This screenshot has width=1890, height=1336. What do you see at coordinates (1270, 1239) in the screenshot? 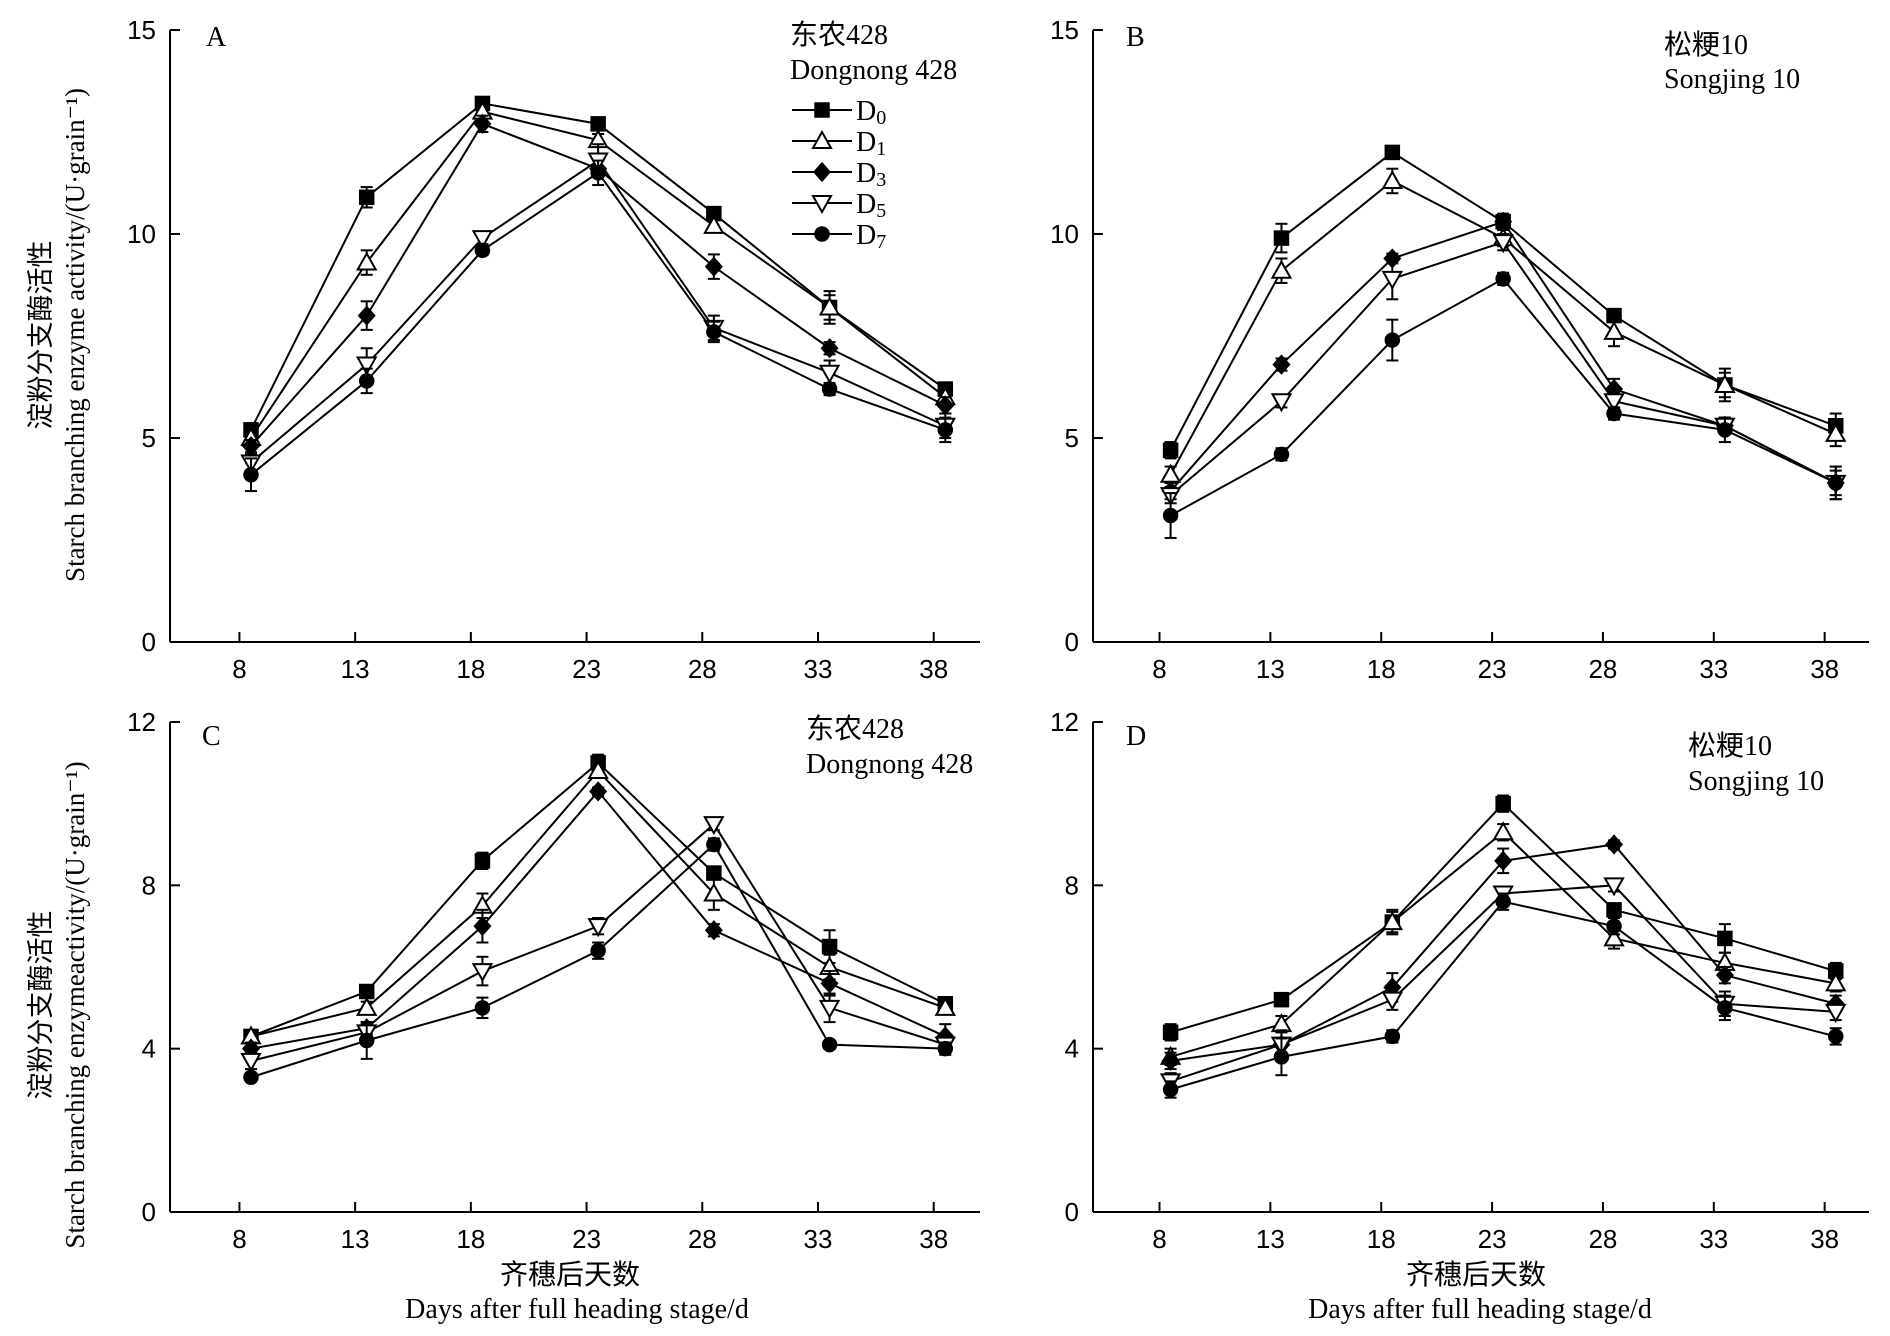
I see `x-tick-label-d: 13` at bounding box center [1270, 1239].